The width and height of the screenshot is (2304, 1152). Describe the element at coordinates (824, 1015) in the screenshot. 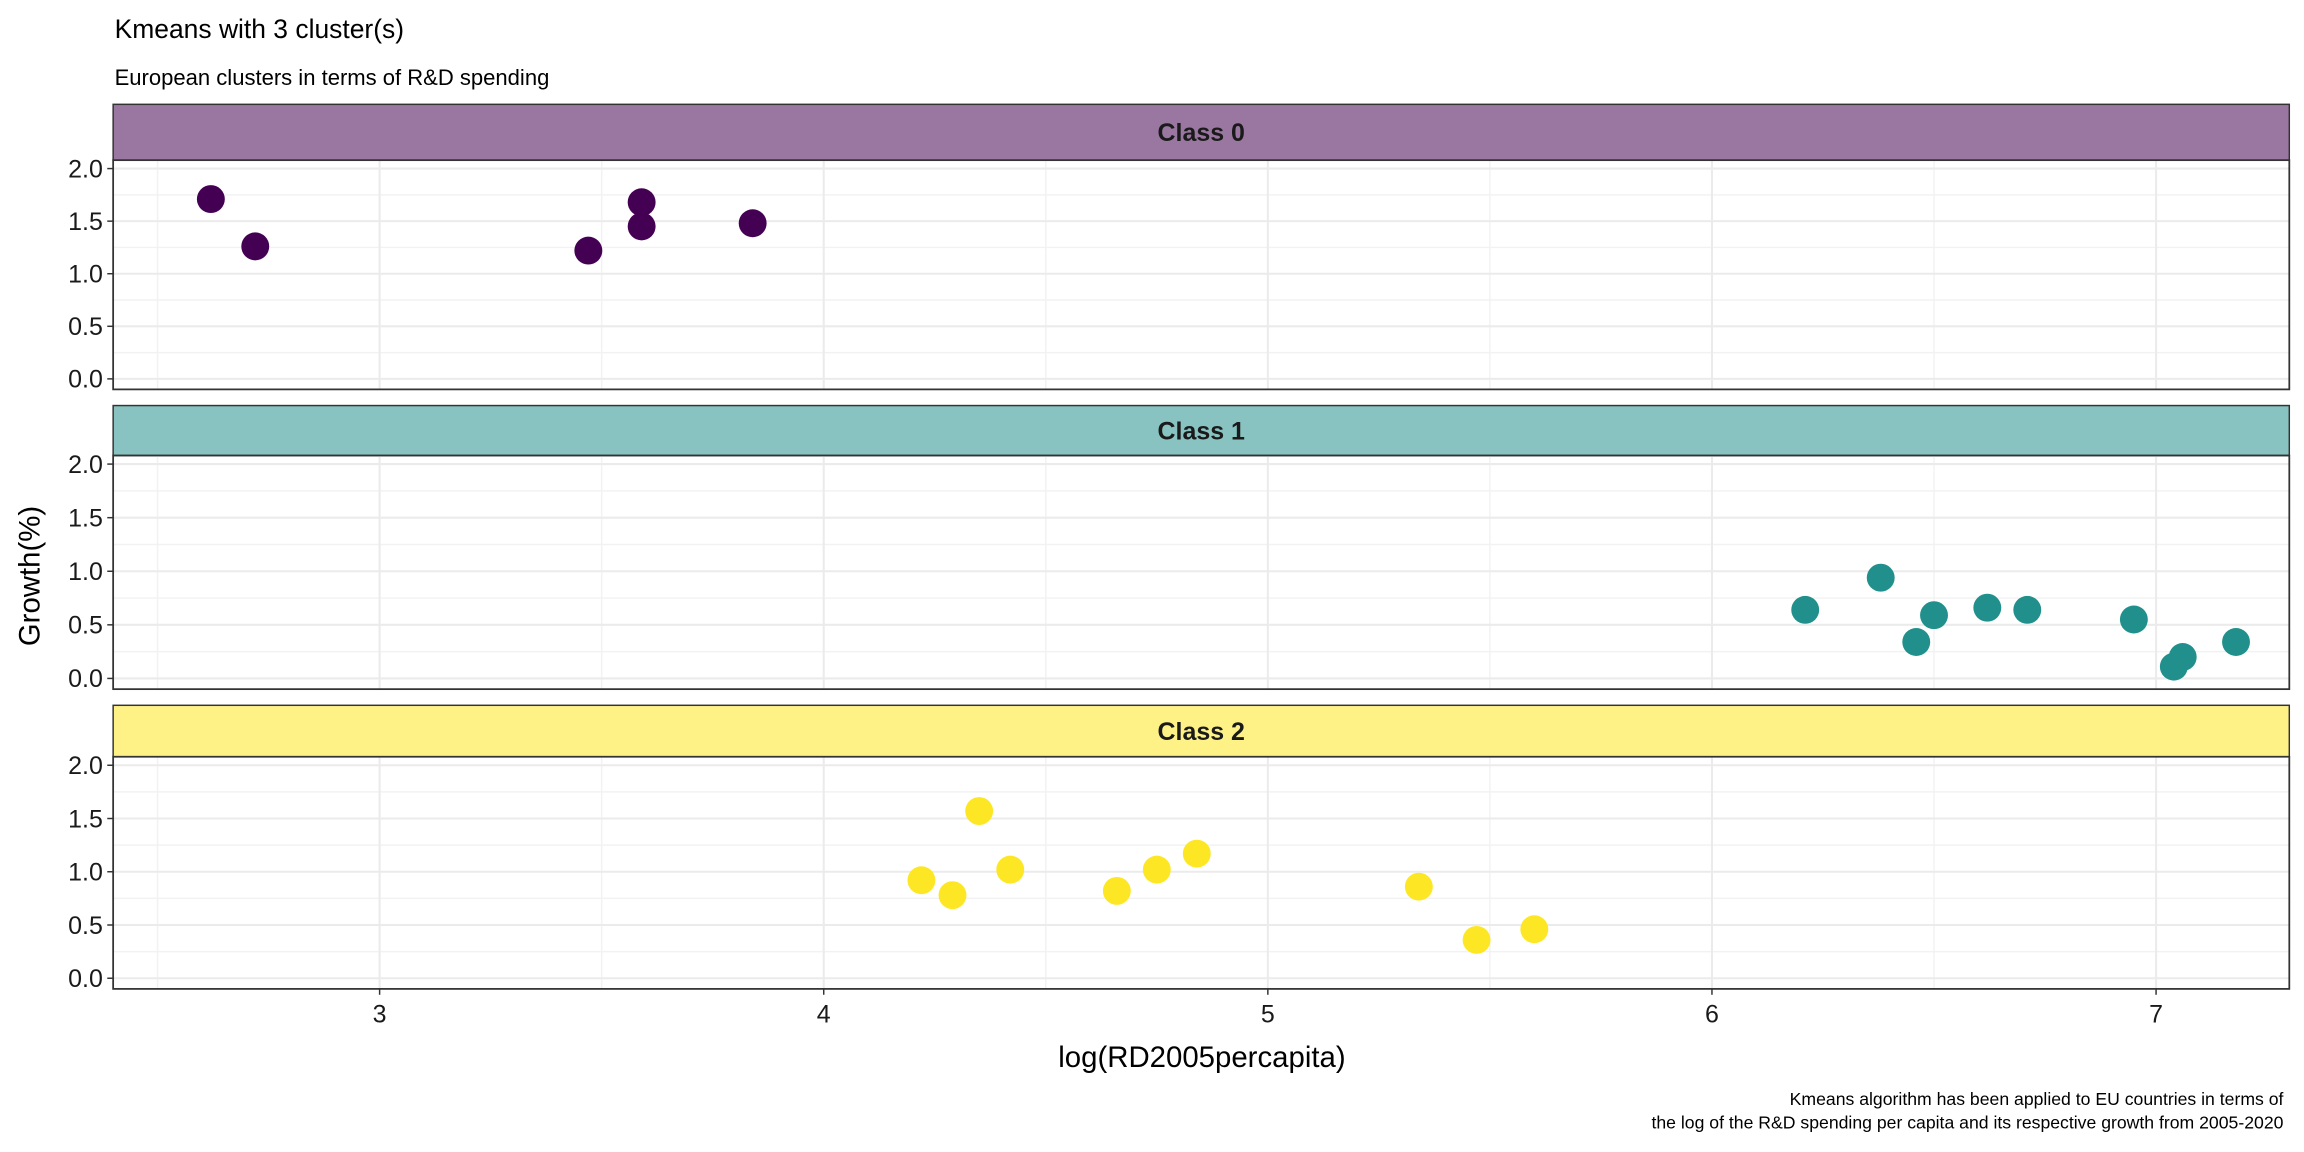

I see `x-tick-label: 4` at that location.